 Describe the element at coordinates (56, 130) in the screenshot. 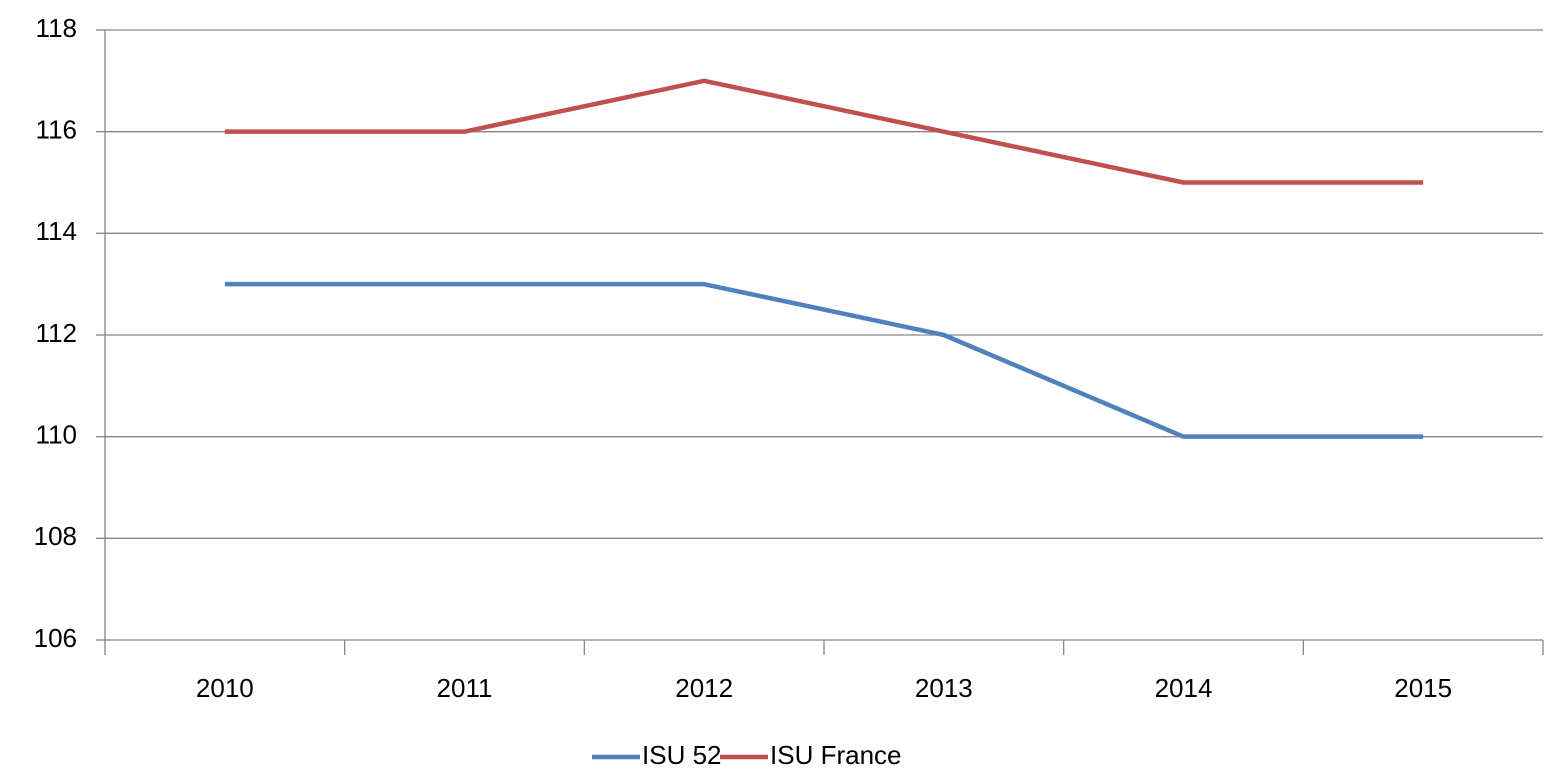

I see `y-tick-label: 116` at that location.